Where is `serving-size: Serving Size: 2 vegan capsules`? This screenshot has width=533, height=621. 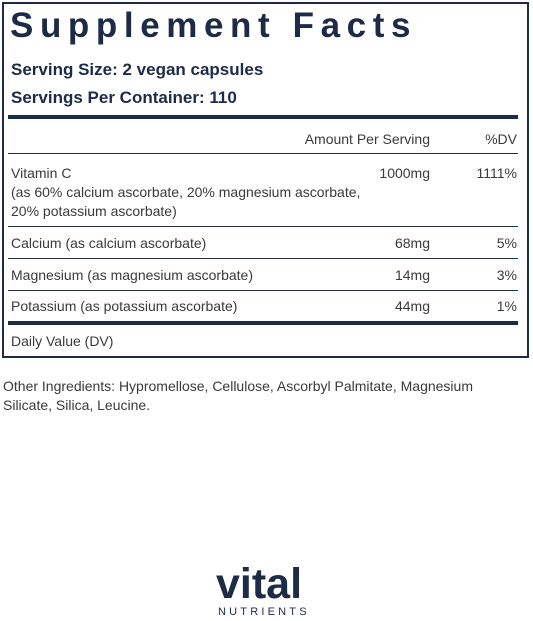
serving-size: Serving Size: 2 vegan capsules is located at coordinates (137, 69).